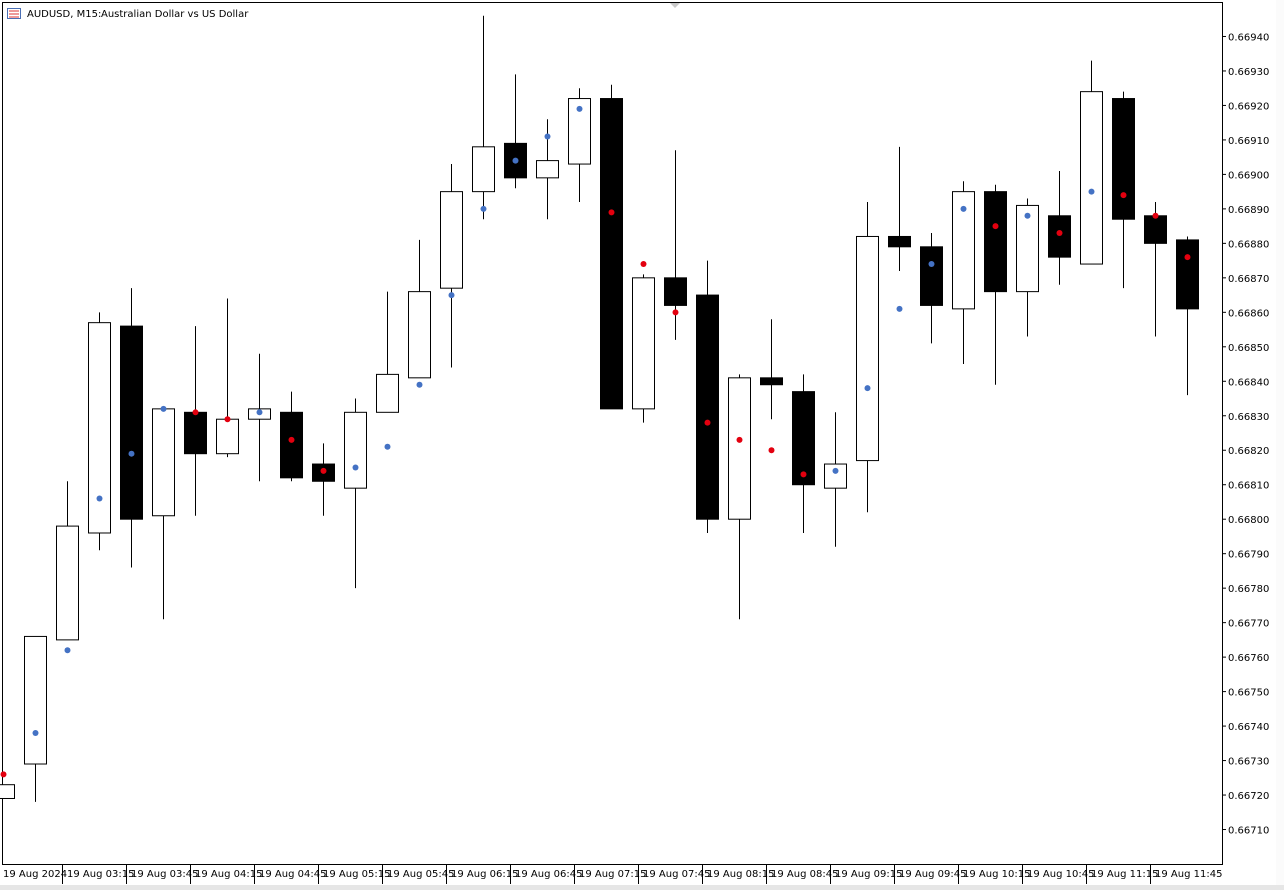 The height and width of the screenshot is (890, 1284). I want to click on y-tick-label: 0.66920, so click(1248, 106).